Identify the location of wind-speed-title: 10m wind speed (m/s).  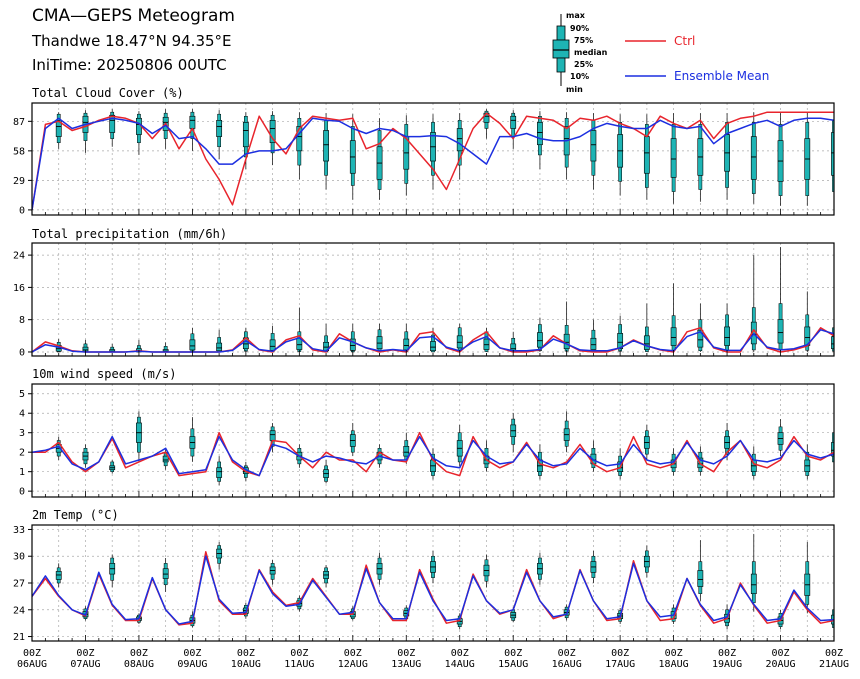
(104, 374).